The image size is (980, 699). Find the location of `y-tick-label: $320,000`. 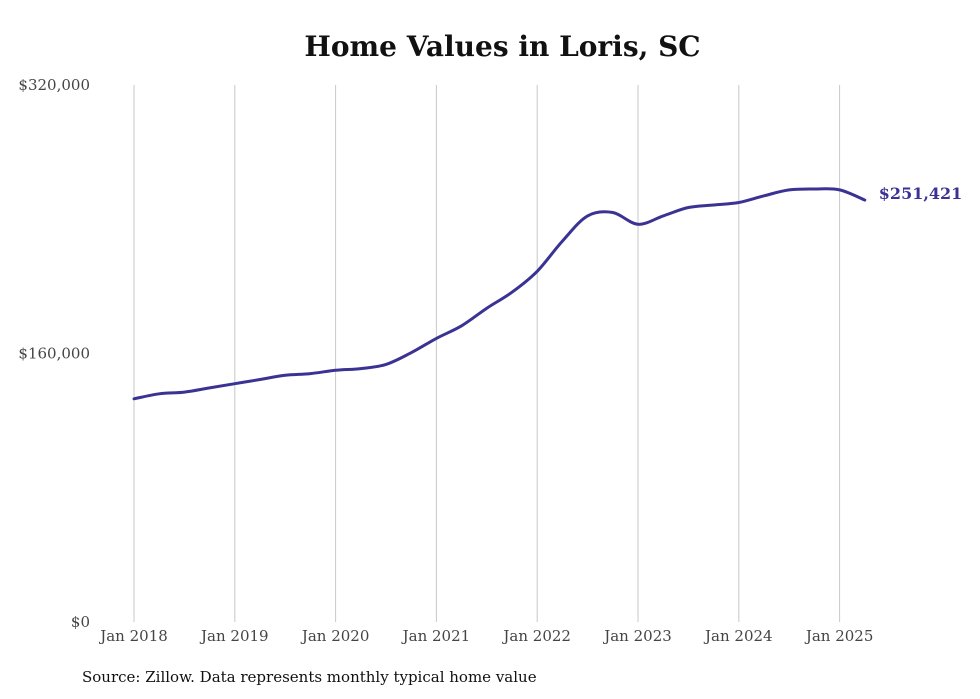

y-tick-label: $320,000 is located at coordinates (54, 85).